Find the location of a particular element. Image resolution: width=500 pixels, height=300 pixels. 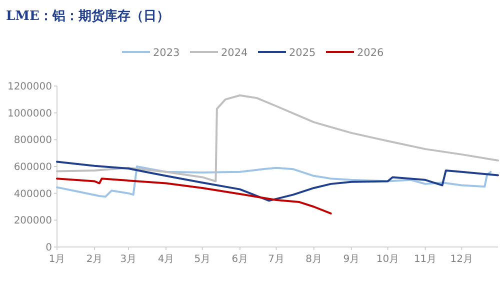

chart-title: LME：铝：期货库存（日） is located at coordinates (88, 16).